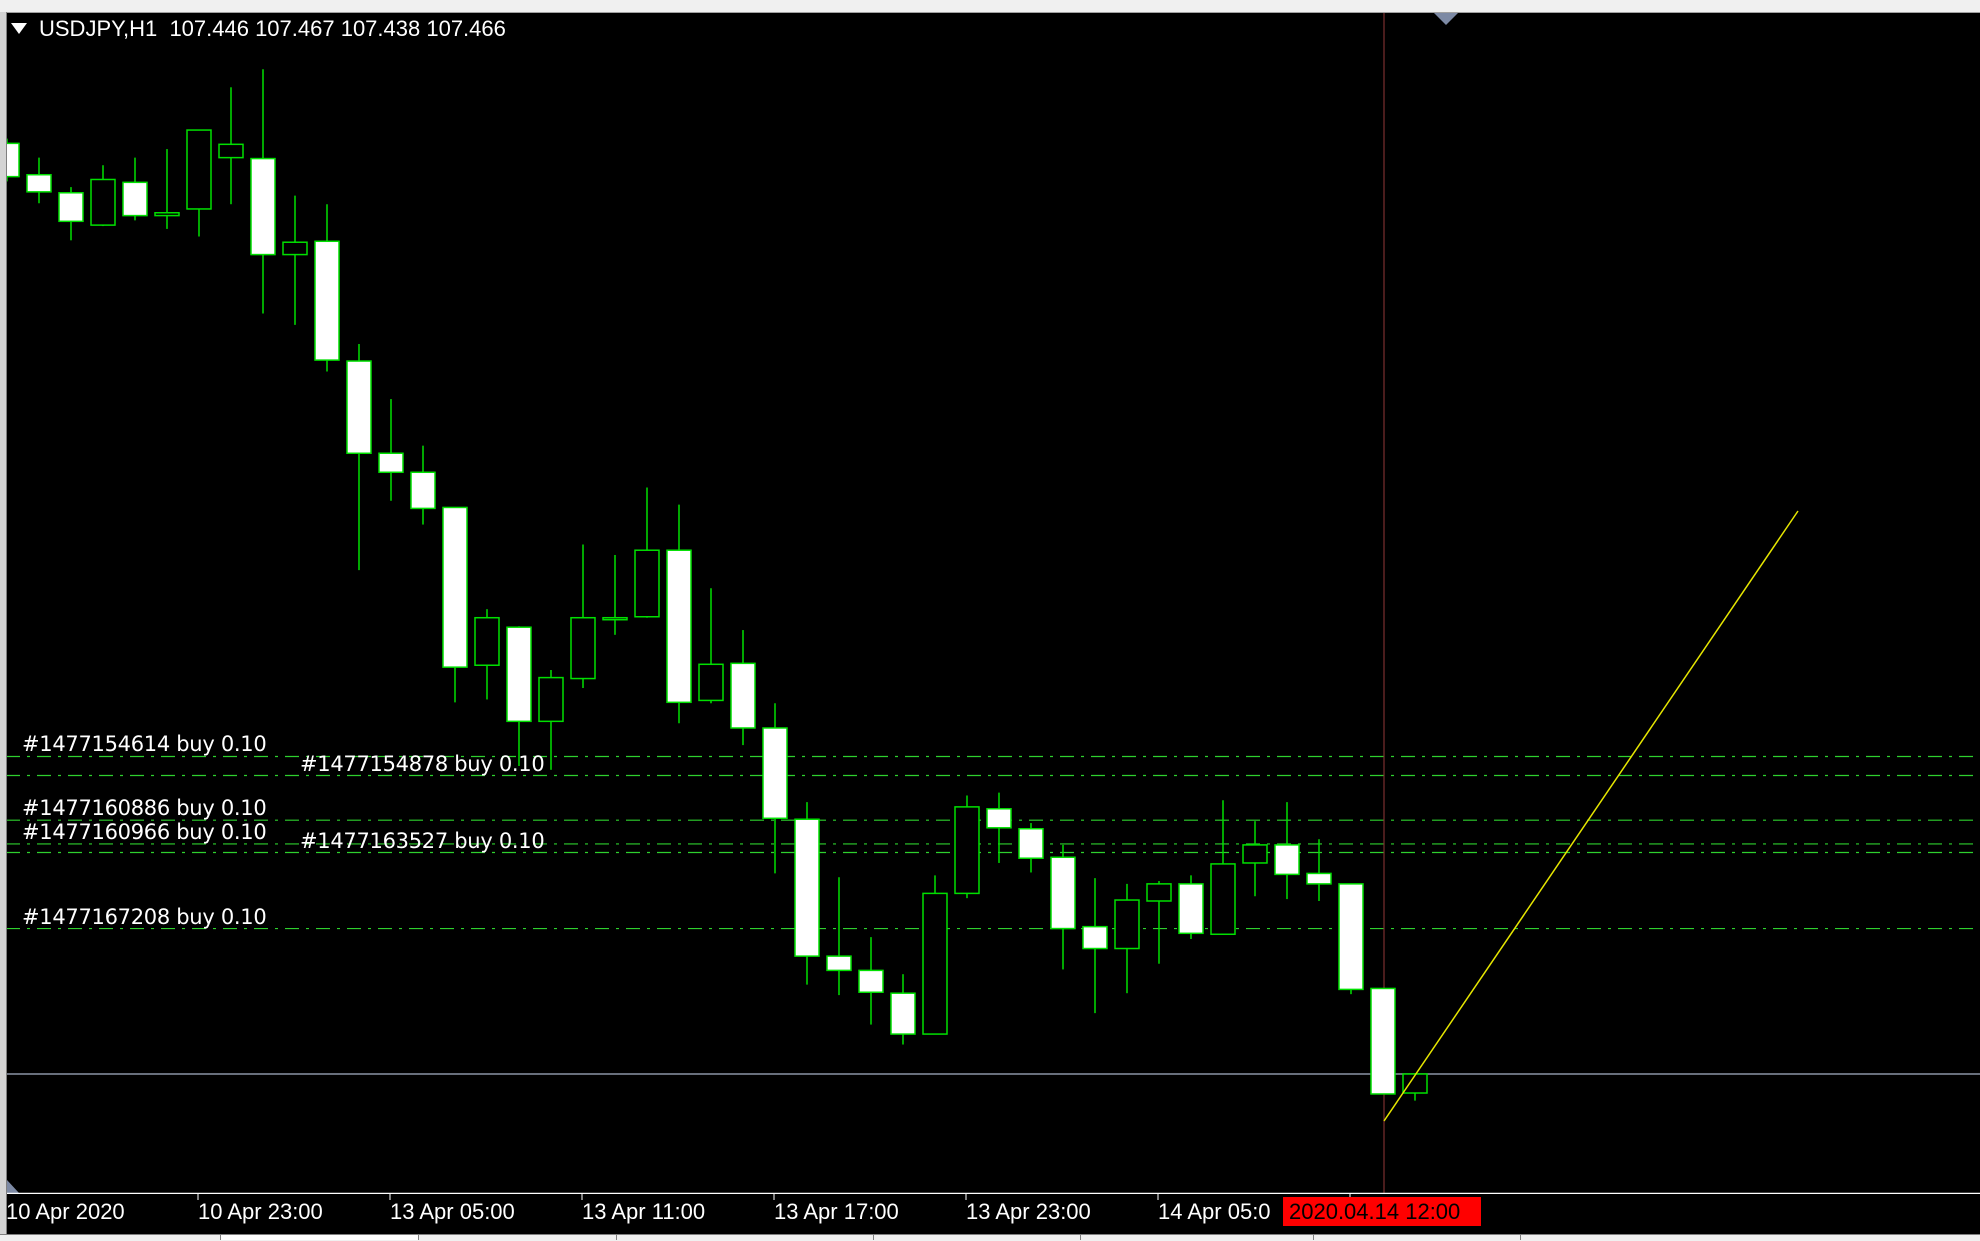  What do you see at coordinates (1028, 1211) in the screenshot?
I see `time-tick-label: 13 Apr 23:00` at bounding box center [1028, 1211].